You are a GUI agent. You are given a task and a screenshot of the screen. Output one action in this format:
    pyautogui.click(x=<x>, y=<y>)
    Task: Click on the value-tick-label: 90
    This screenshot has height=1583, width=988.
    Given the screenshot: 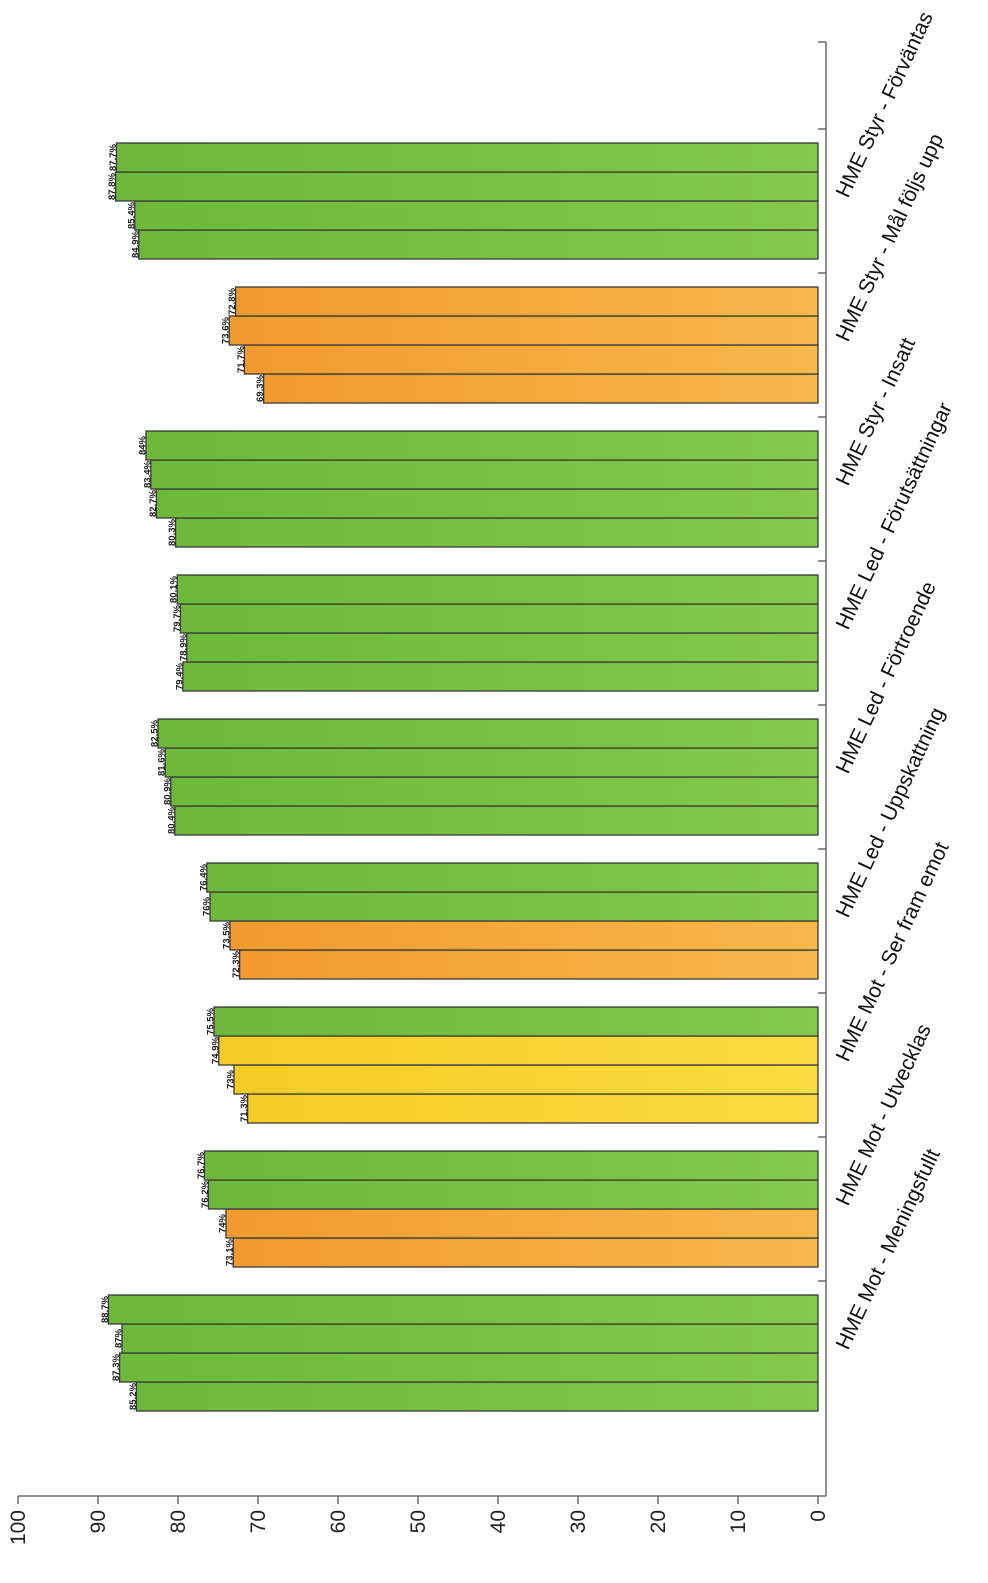 What is the action you would take?
    pyautogui.click(x=98, y=1521)
    